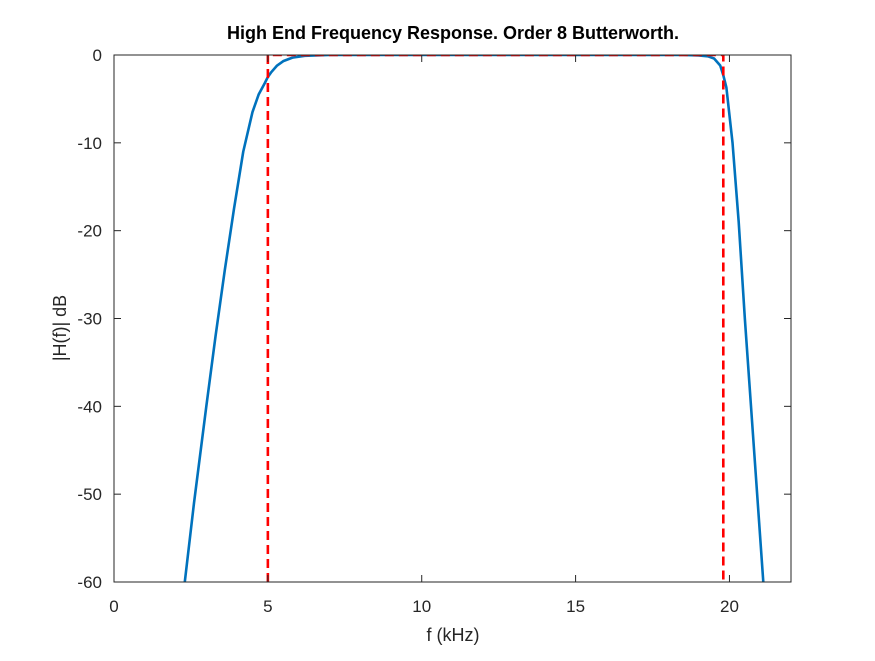  I want to click on y-tick-label: -30, so click(89, 319).